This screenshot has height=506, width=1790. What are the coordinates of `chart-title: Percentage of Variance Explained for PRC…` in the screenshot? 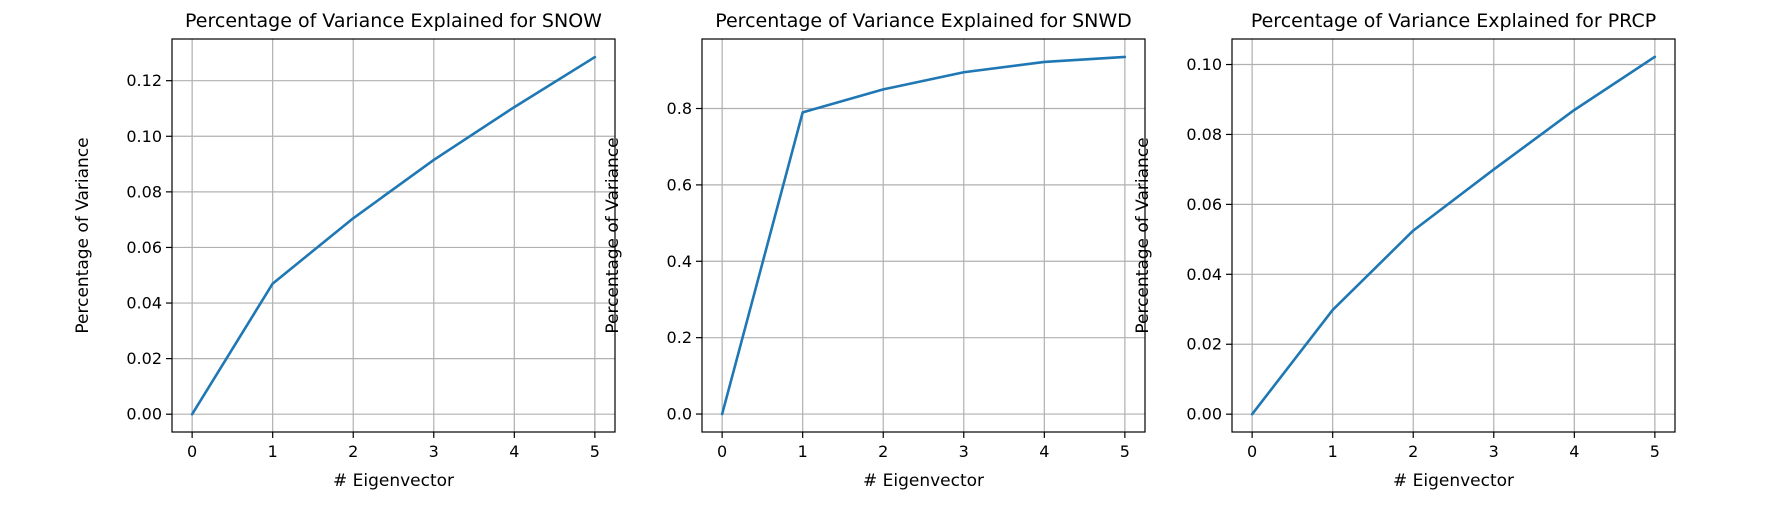 It's located at (1453, 21).